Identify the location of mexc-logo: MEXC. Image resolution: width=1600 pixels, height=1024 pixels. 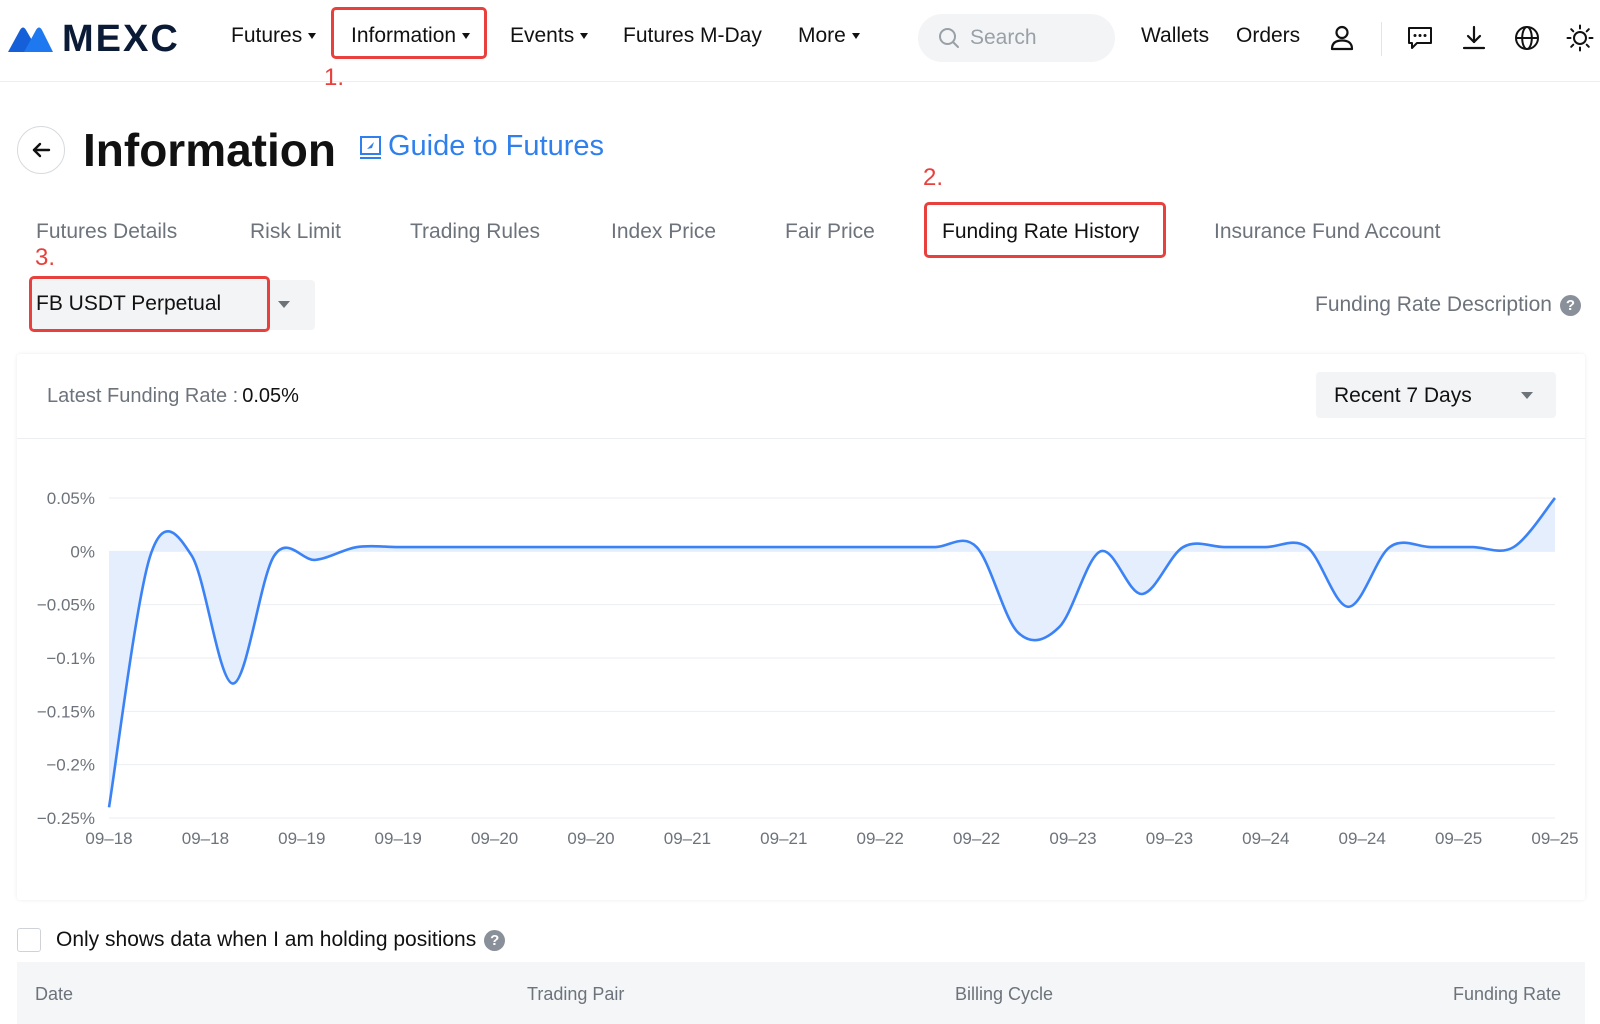
(93, 39).